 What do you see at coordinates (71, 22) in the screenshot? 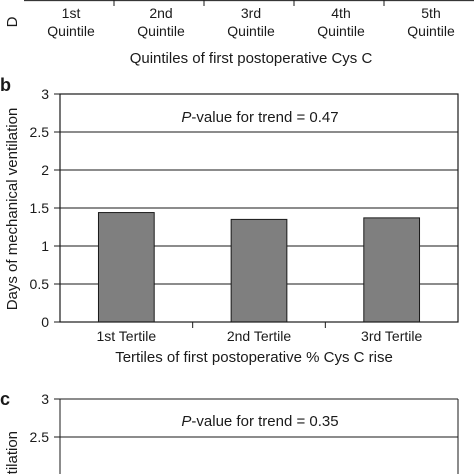
I see `panel-a-category-label: 1st Quintile` at bounding box center [71, 22].